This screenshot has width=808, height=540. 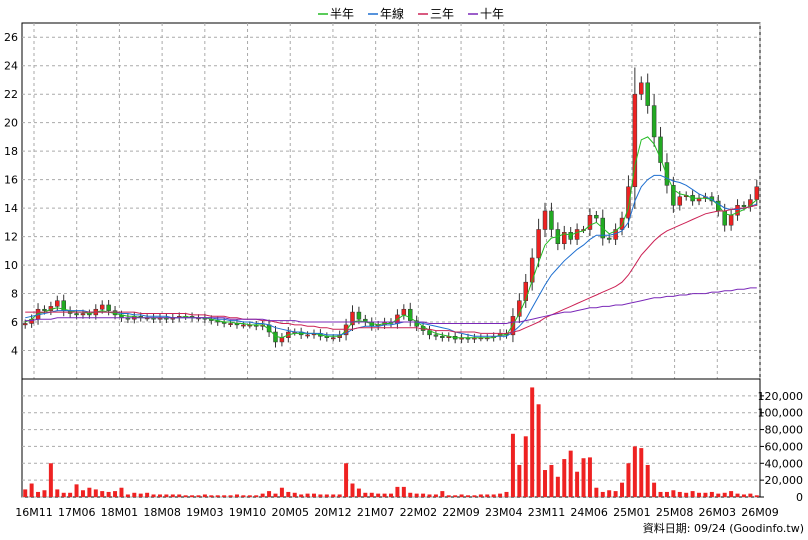 What do you see at coordinates (442, 14) in the screenshot?
I see `legend-label: 三年` at bounding box center [442, 14].